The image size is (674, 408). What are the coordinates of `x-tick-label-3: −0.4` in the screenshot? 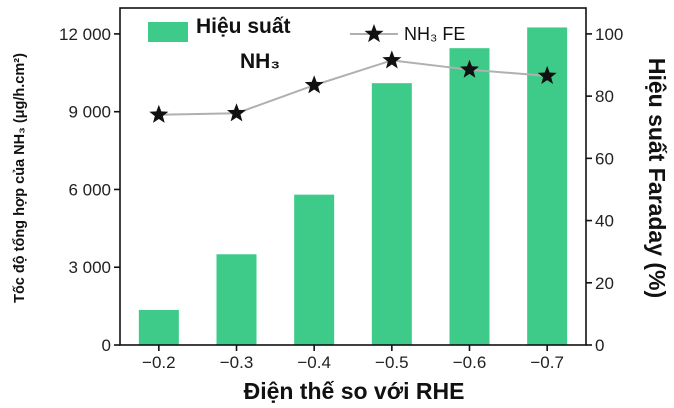 It's located at (314, 362).